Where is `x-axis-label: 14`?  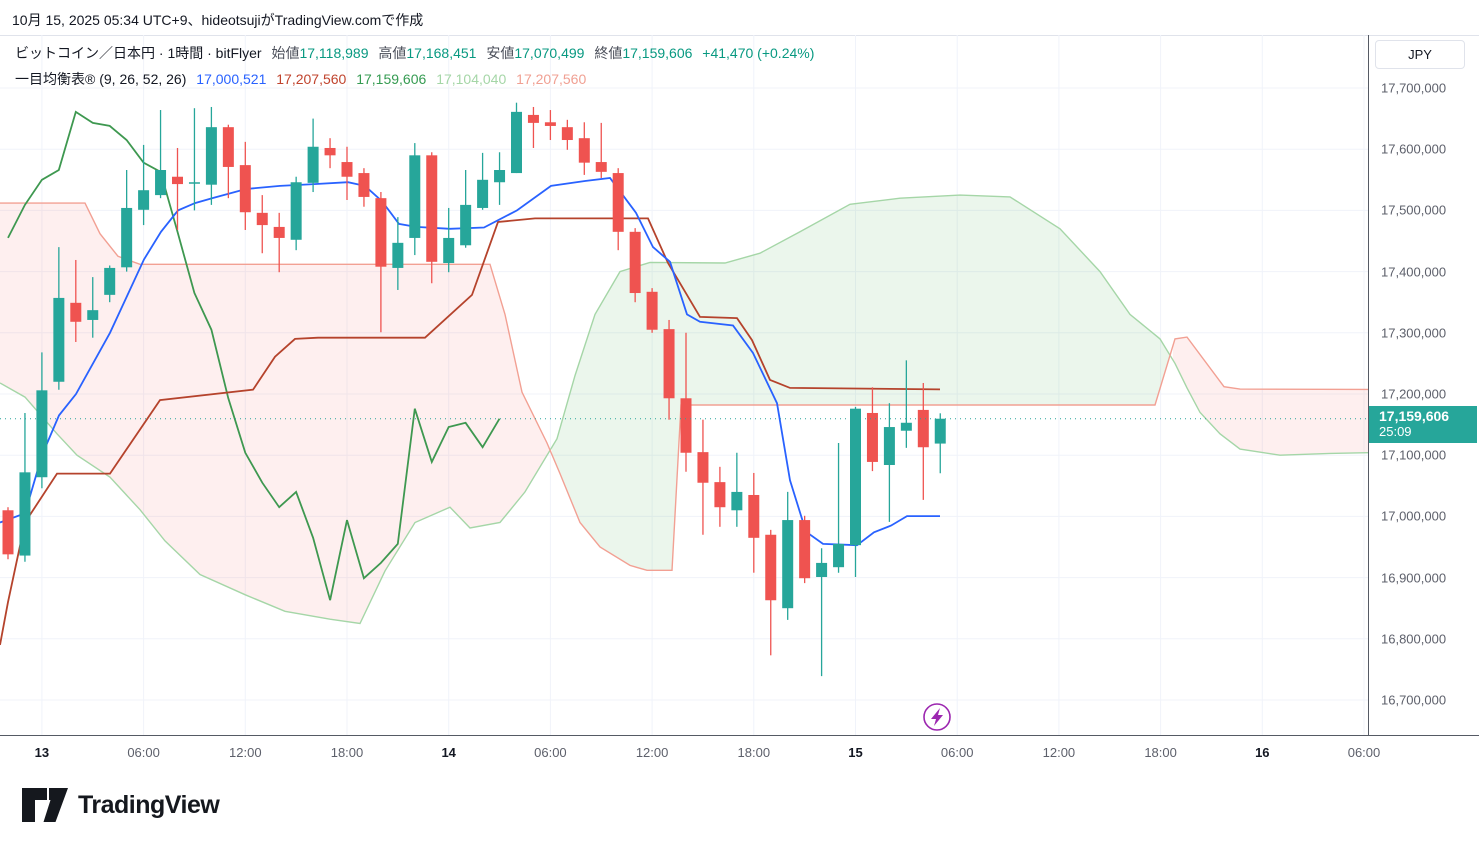 x-axis-label: 14 is located at coordinates (448, 752).